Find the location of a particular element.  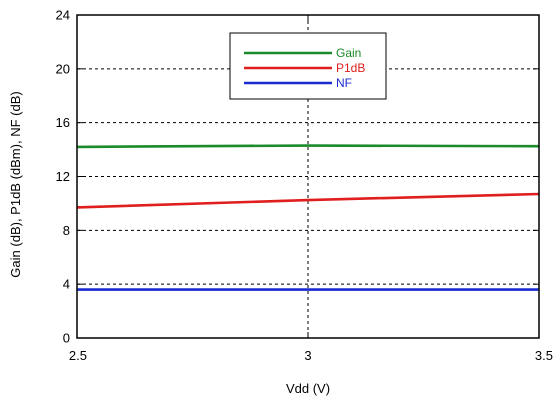

y-tick-label: 20 is located at coordinates (63, 68).